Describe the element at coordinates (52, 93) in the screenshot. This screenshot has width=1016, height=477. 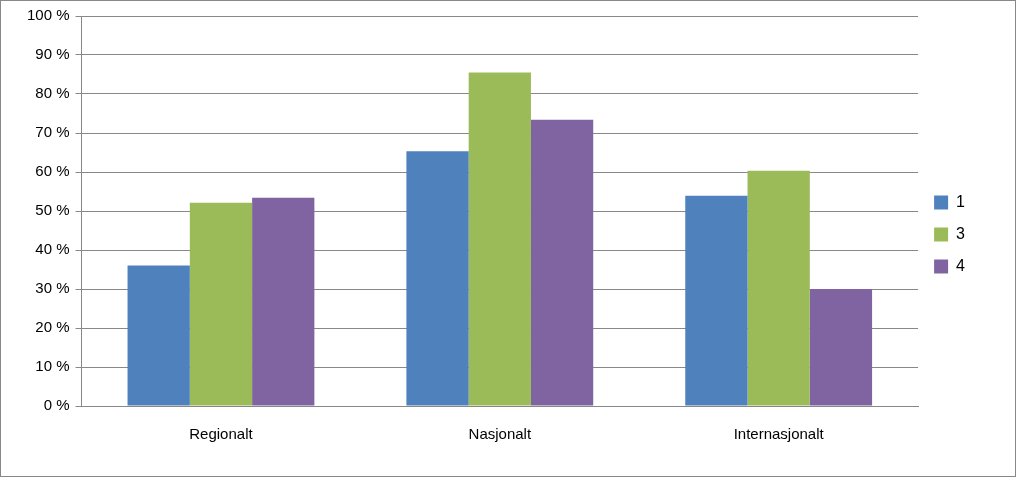
I see `y-tick-label: 80 %` at that location.